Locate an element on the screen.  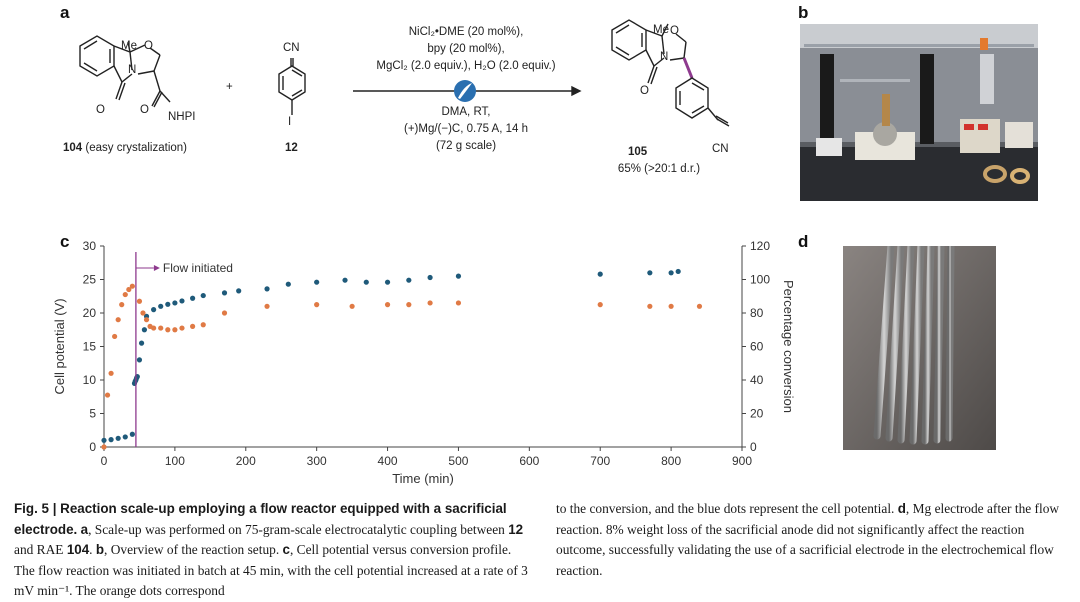
plus-sign: + is located at coordinates (229, 87).